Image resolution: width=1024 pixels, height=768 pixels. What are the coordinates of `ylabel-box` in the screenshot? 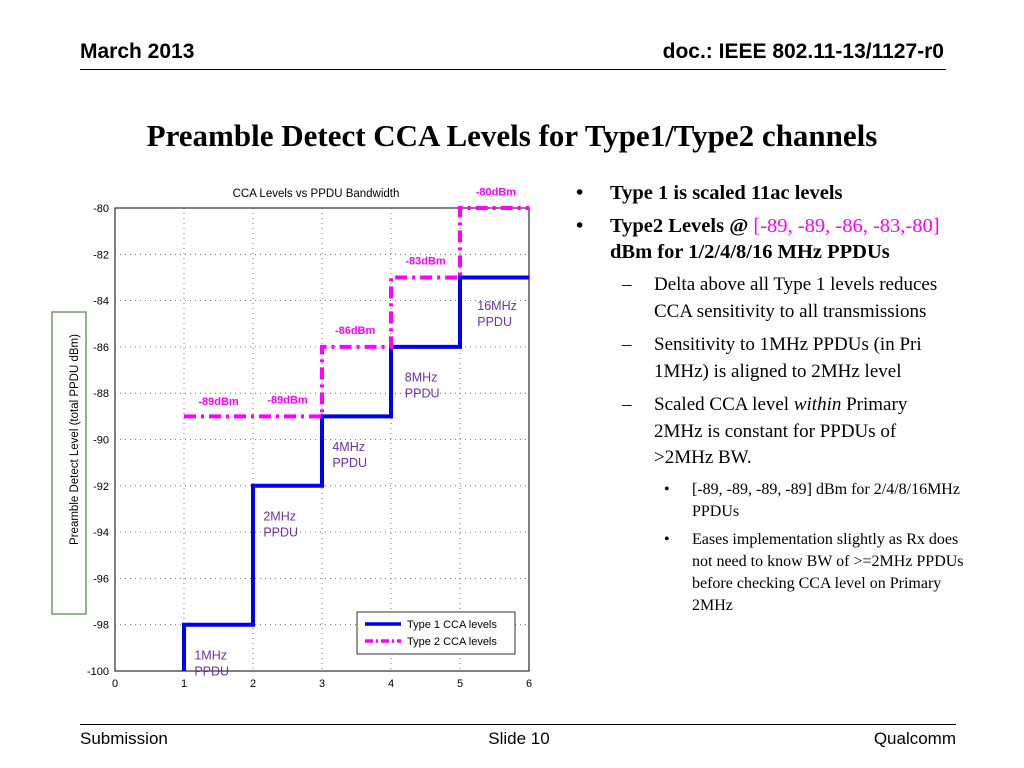 It's located at (69, 463).